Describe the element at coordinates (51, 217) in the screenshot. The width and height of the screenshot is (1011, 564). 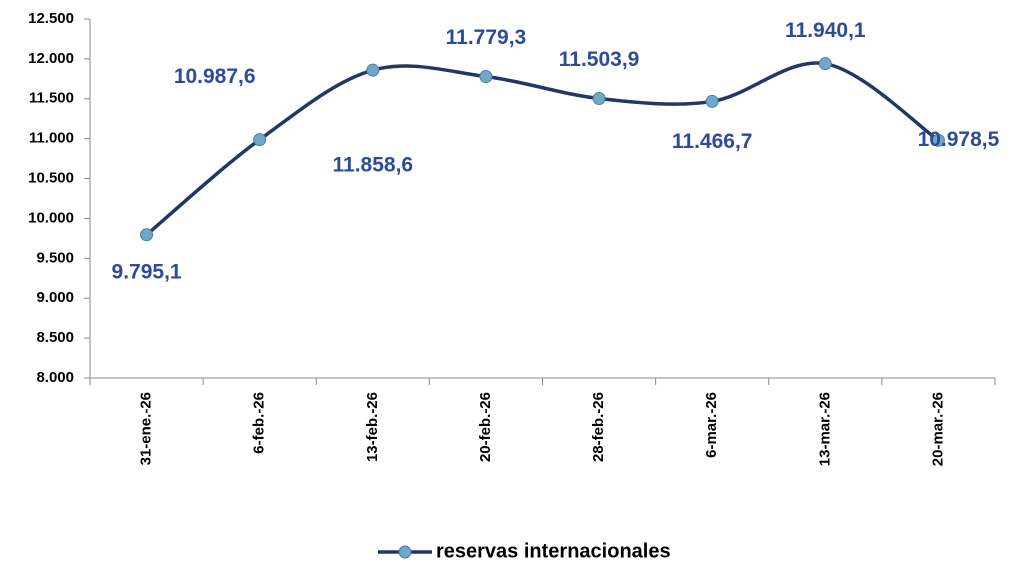
I see `y-tick-label: 10.000` at that location.